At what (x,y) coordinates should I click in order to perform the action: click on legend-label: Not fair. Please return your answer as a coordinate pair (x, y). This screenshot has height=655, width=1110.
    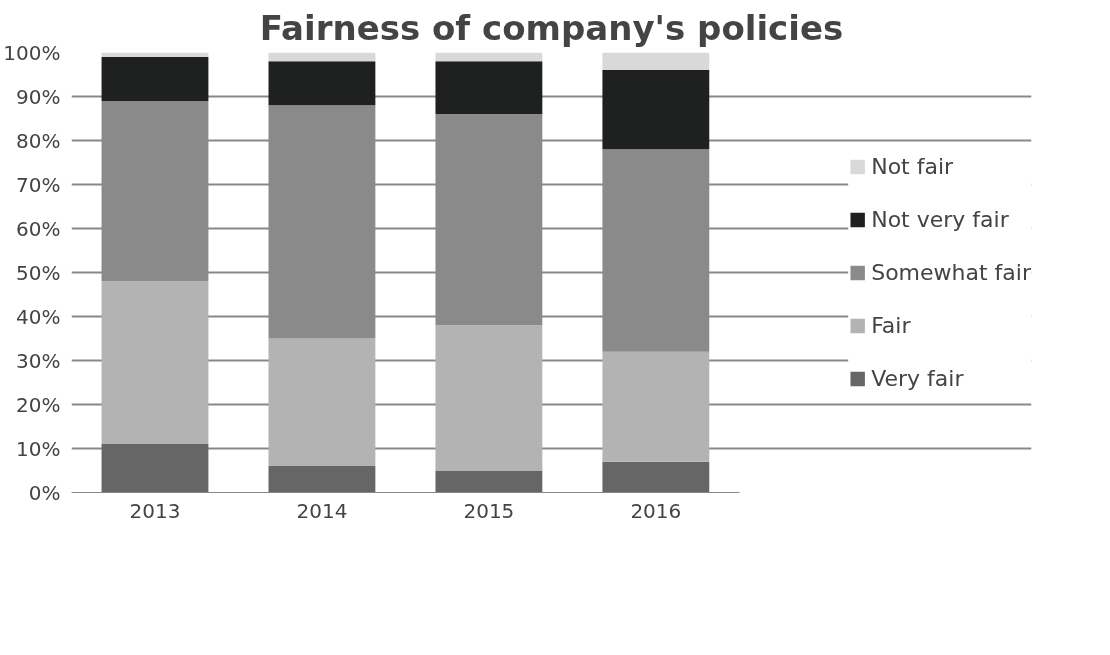
    Looking at the image, I should click on (912, 166).